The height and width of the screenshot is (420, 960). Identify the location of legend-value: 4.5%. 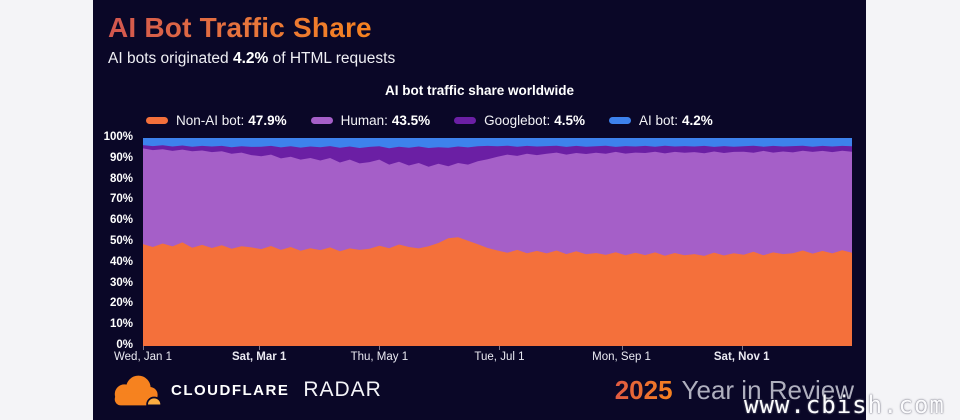
(569, 120).